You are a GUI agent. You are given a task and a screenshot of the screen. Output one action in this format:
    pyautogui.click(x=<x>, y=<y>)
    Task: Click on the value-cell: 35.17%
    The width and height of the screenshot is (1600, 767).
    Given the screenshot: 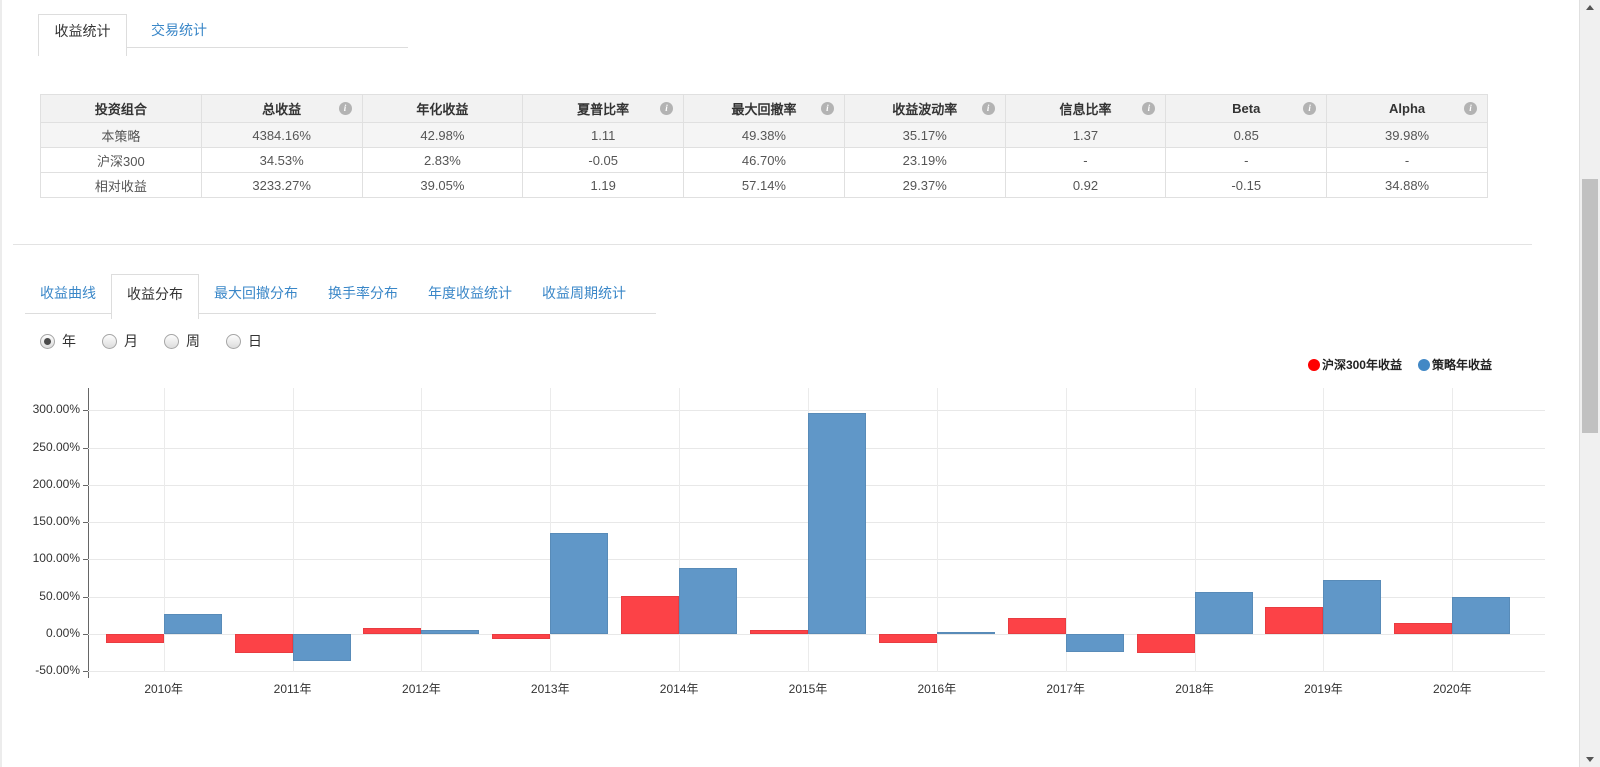 What is the action you would take?
    pyautogui.click(x=924, y=135)
    